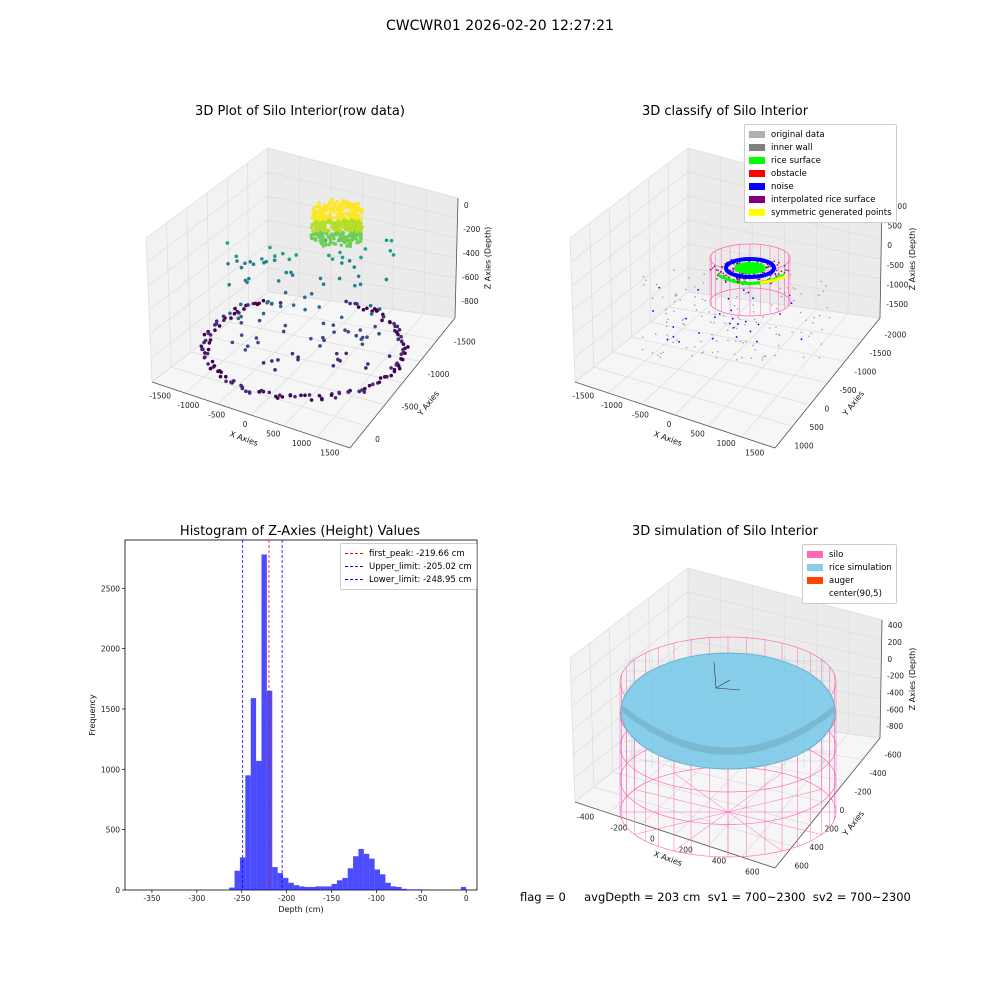 This screenshot has width=1000, height=1000. I want to click on x-tick-label: 500, so click(273, 433).